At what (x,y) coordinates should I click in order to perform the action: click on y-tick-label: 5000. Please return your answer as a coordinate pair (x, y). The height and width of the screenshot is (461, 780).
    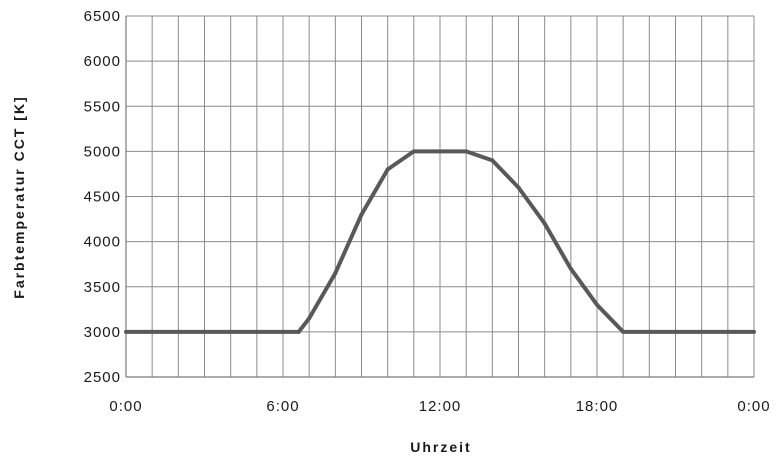
    Looking at the image, I should click on (102, 151).